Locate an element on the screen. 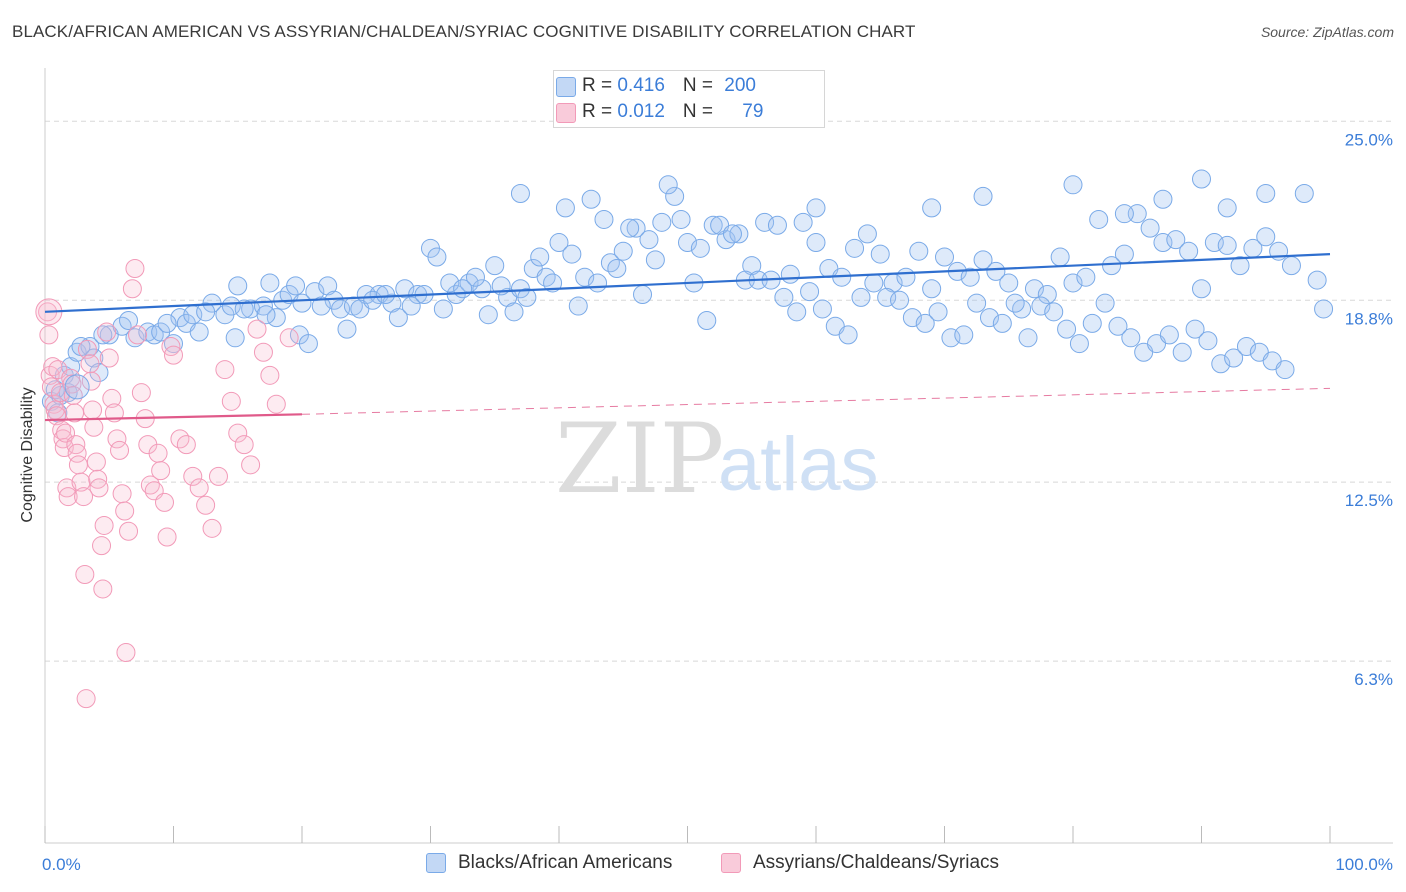 This screenshot has height=892, width=1406. legend-swatch-assyrians is located at coordinates (731, 863).